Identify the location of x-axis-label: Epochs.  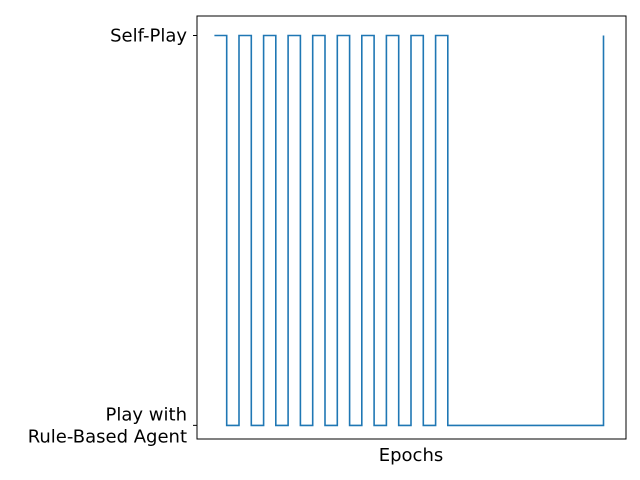
(411, 455).